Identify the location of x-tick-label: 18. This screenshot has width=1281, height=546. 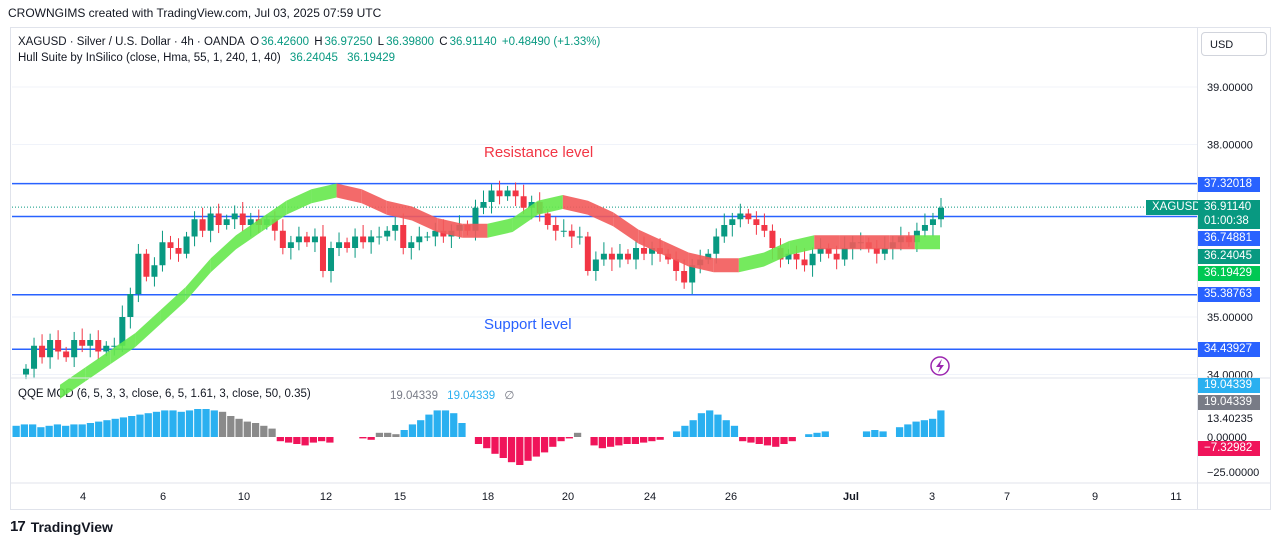
(488, 497).